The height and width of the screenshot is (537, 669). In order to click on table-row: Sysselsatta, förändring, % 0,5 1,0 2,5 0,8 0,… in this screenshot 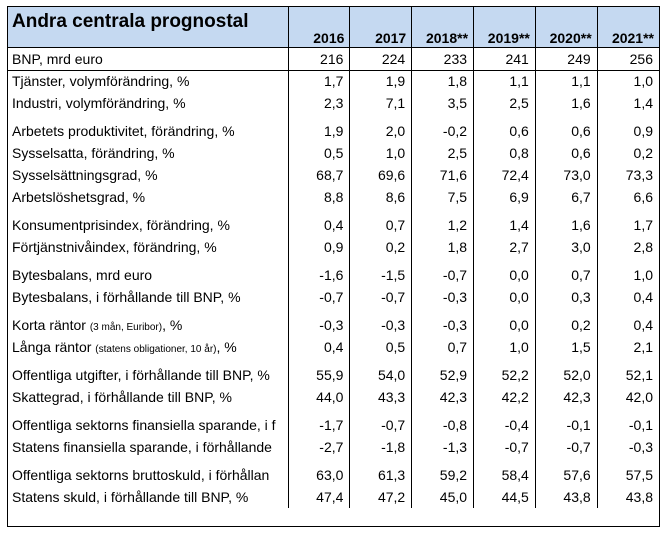, I will do `click(333, 153)`.